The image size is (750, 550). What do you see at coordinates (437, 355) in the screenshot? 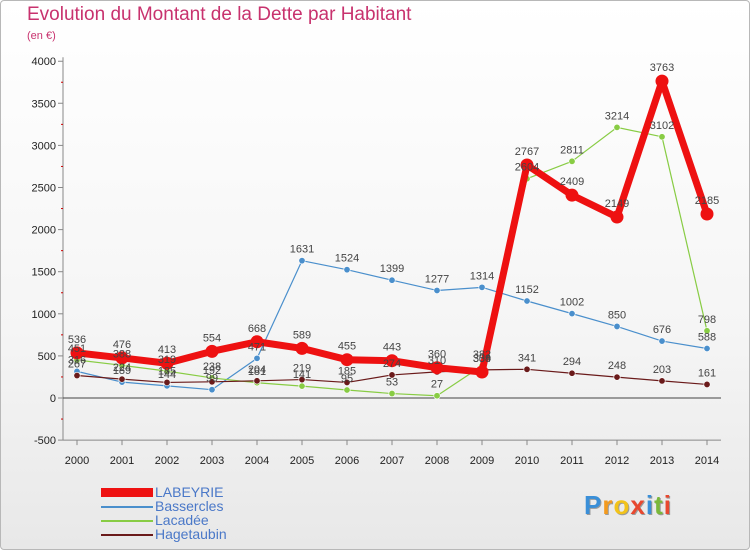
I see `data-label-labeyrie: 360` at bounding box center [437, 355].